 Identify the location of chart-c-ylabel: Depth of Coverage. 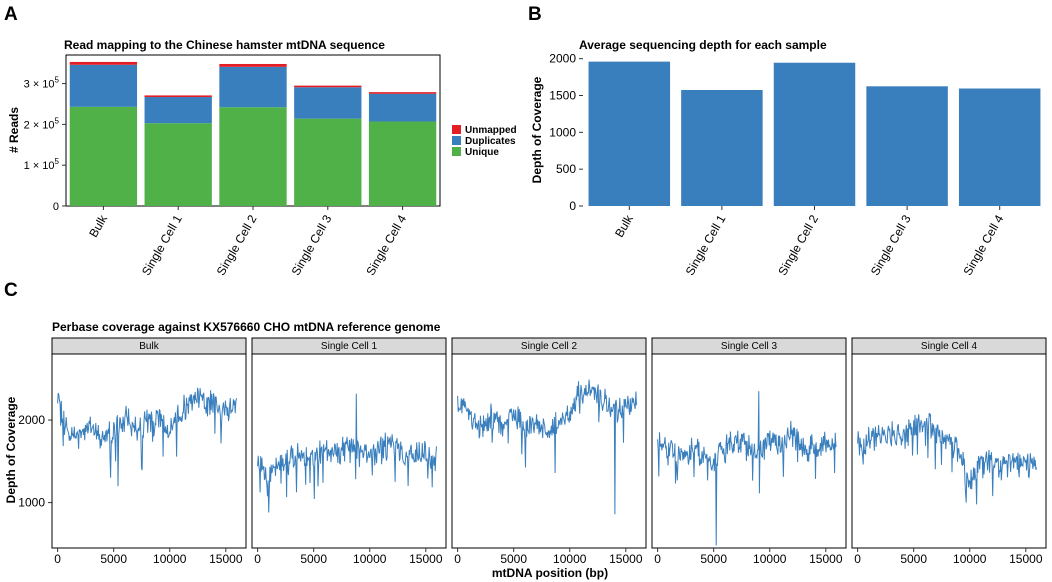
(11, 449).